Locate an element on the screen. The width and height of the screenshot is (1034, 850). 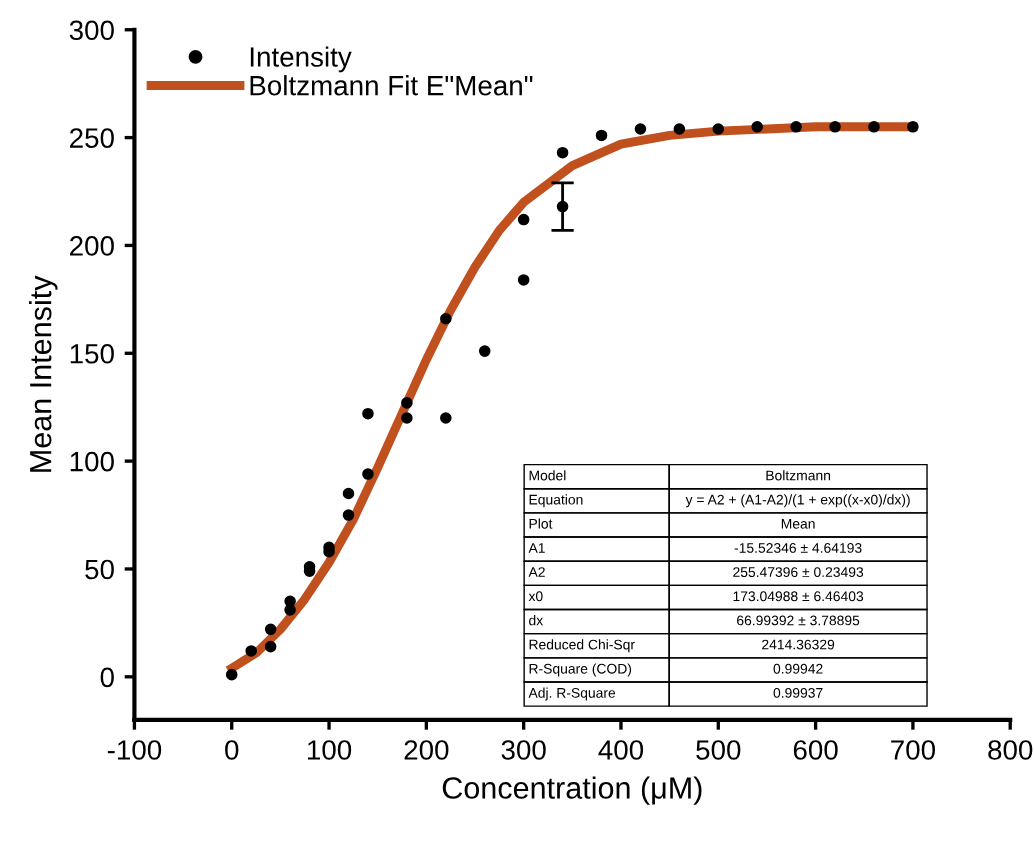
y-tick-label: 300 is located at coordinates (91, 30).